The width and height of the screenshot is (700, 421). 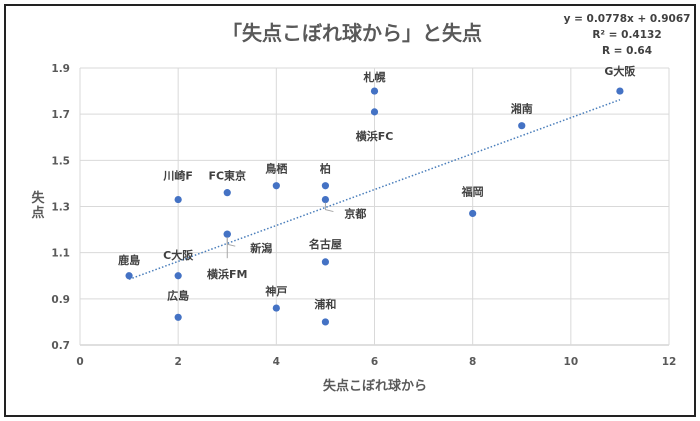 I want to click on x-tick-label: 12, so click(x=669, y=362).